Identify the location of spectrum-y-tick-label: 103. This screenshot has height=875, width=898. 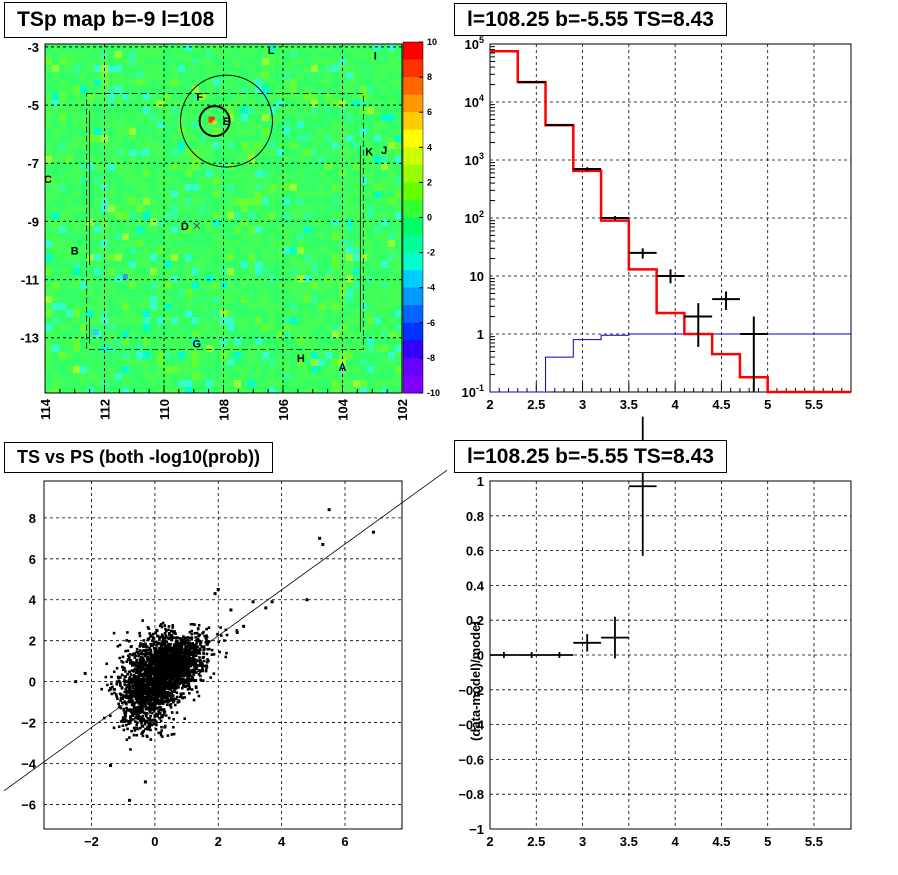
(474, 159).